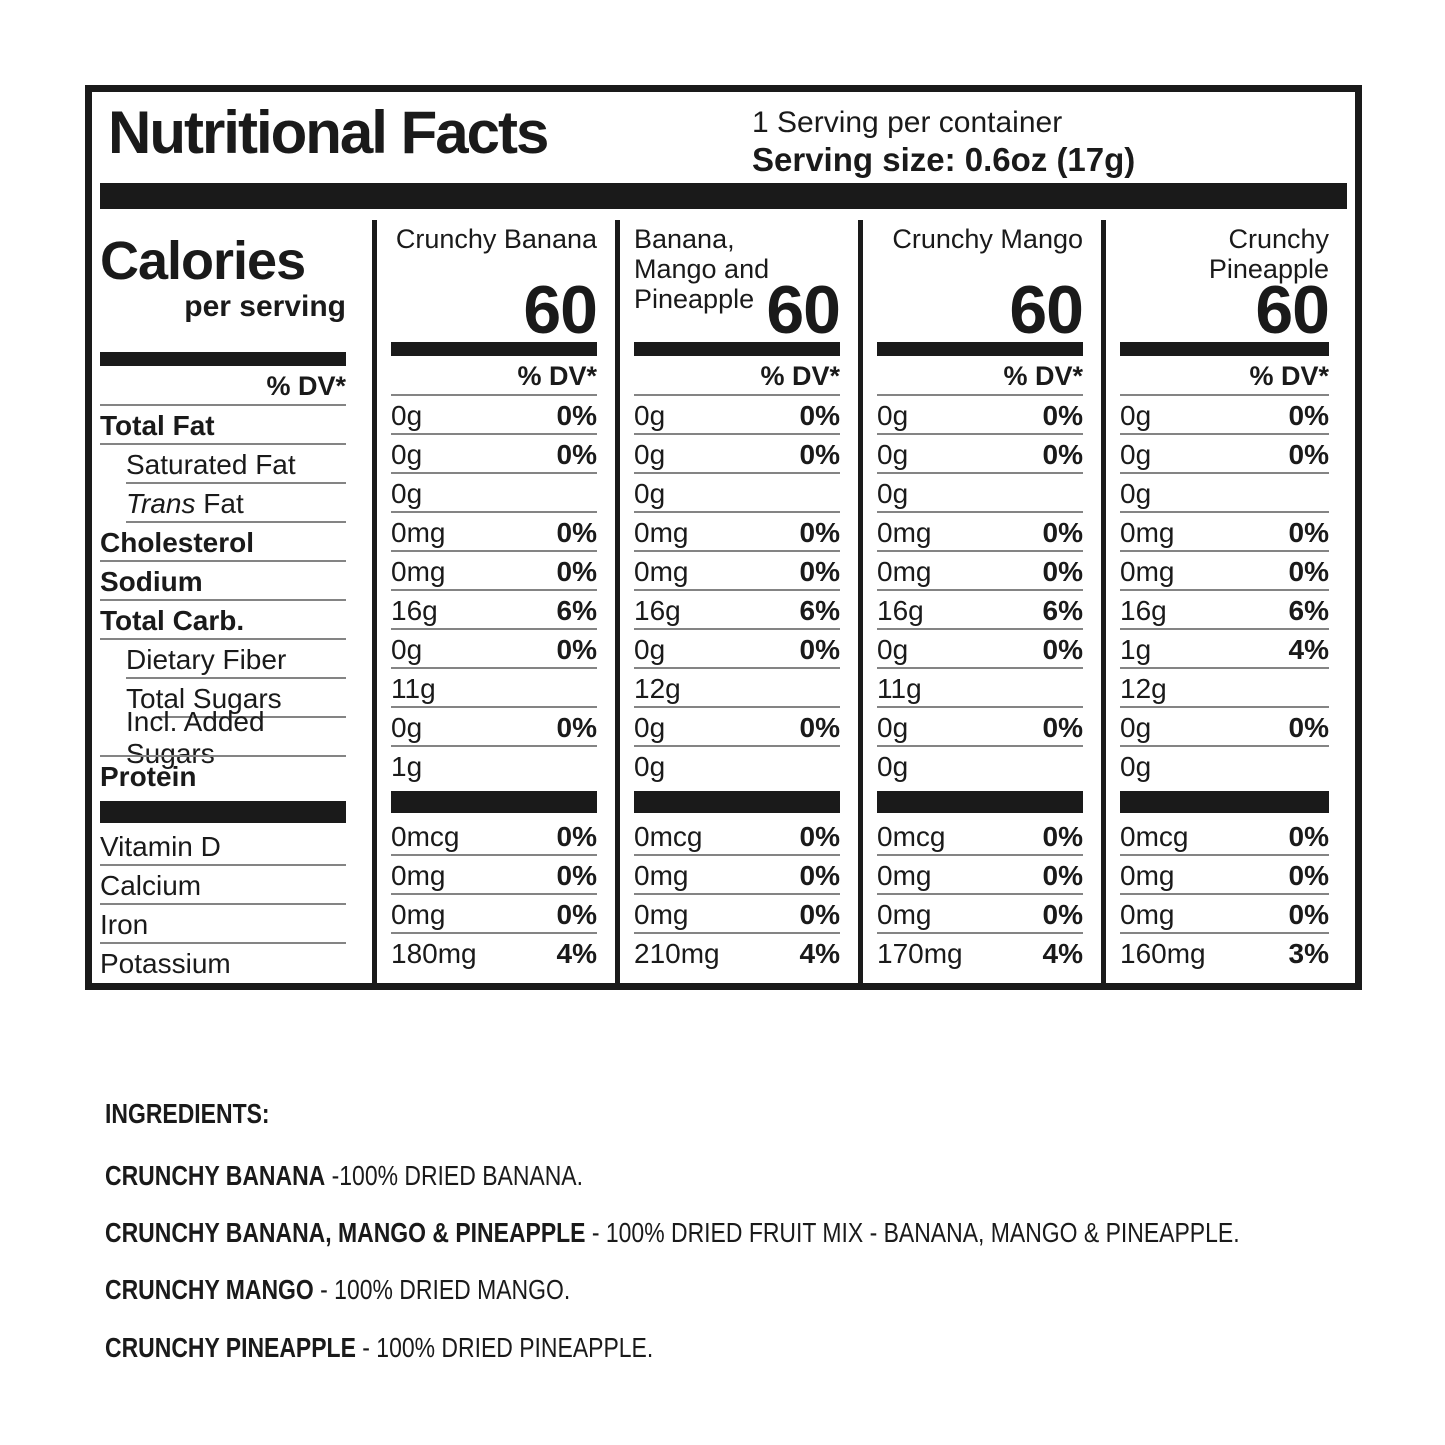  What do you see at coordinates (737, 953) in the screenshot?
I see `value-row: 210mg 4%` at bounding box center [737, 953].